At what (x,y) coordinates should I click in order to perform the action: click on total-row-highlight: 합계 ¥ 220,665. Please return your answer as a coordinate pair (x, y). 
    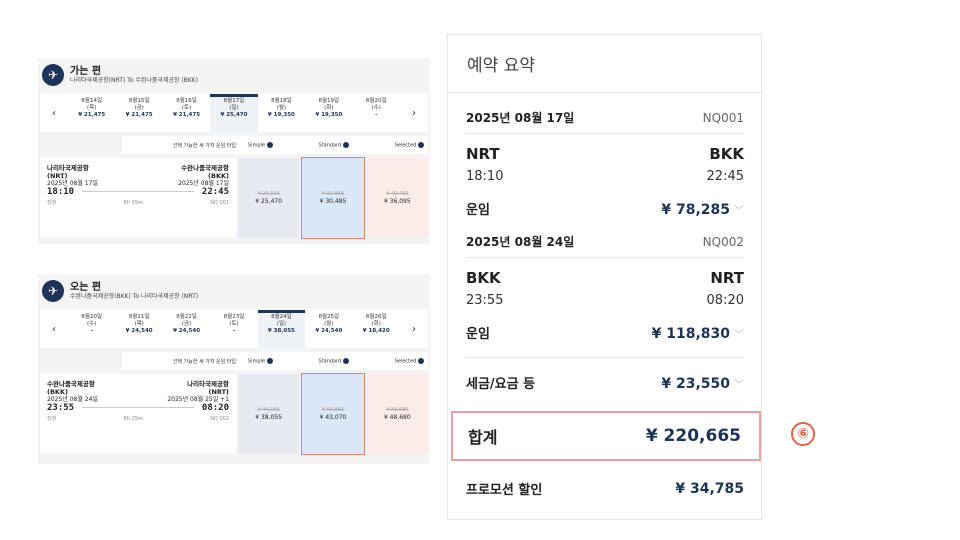
    Looking at the image, I should click on (606, 436).